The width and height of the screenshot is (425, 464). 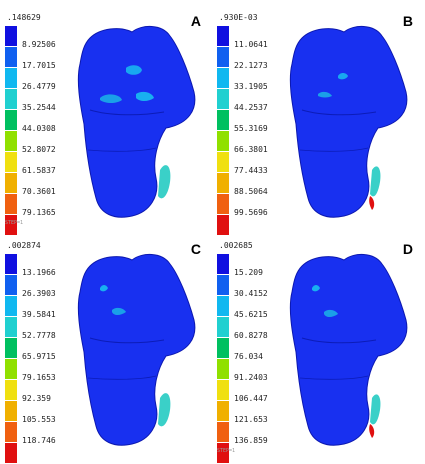 I want to click on legend-level: 60.8278, so click(x=251, y=335).